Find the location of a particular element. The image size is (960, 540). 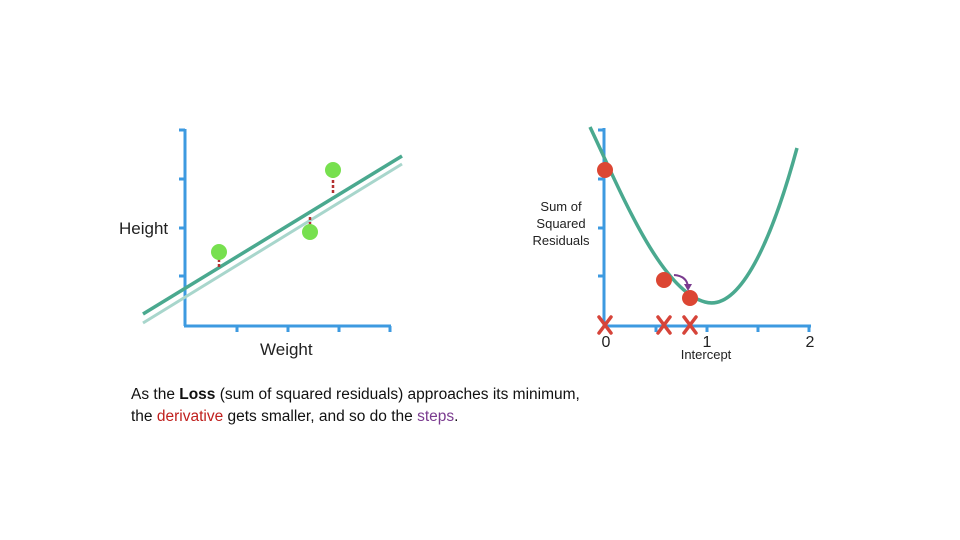

x-tick-label: 0 is located at coordinates (606, 342).